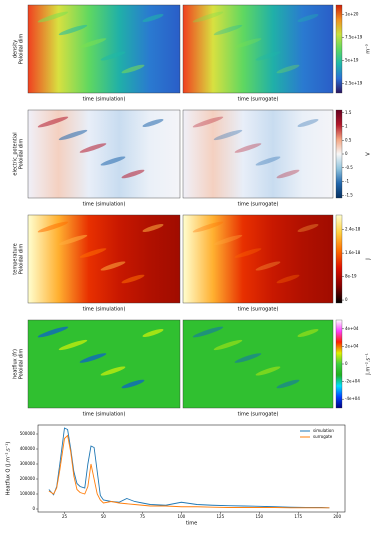 This screenshot has width=374, height=535. I want to click on colorbar-tick-label: 1, so click(346, 126).